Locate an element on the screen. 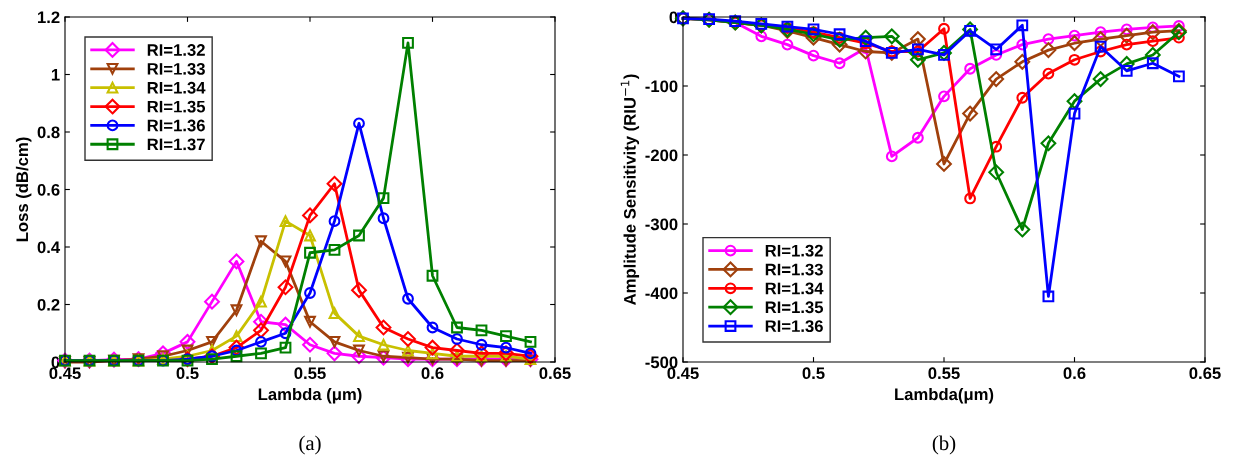 This screenshot has width=1234, height=461. y-tick-label: 0.8 is located at coordinates (48, 132).